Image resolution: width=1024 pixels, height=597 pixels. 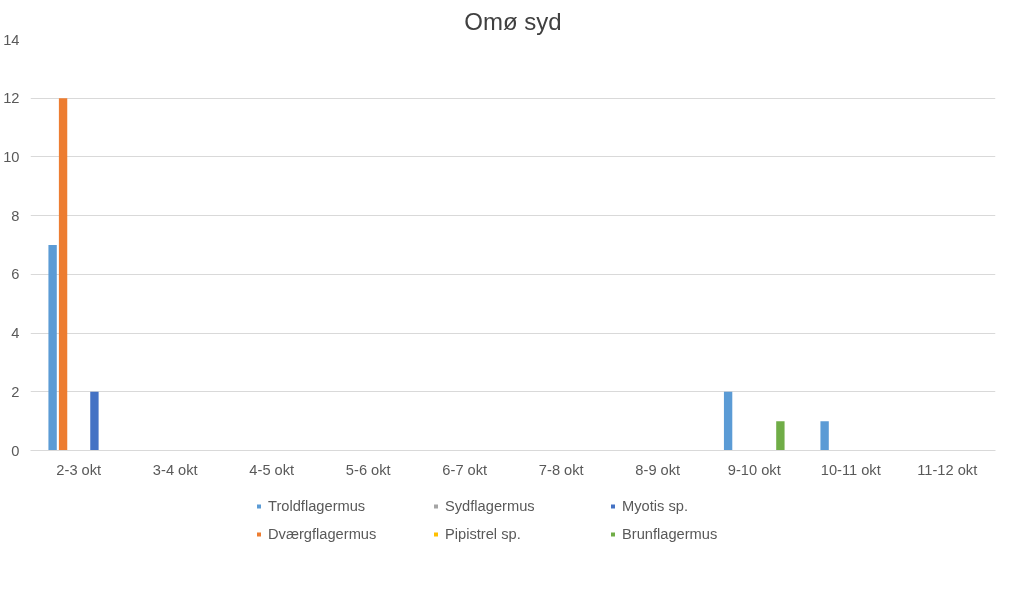 I want to click on legend-label: Sydflagermus, so click(x=490, y=506).